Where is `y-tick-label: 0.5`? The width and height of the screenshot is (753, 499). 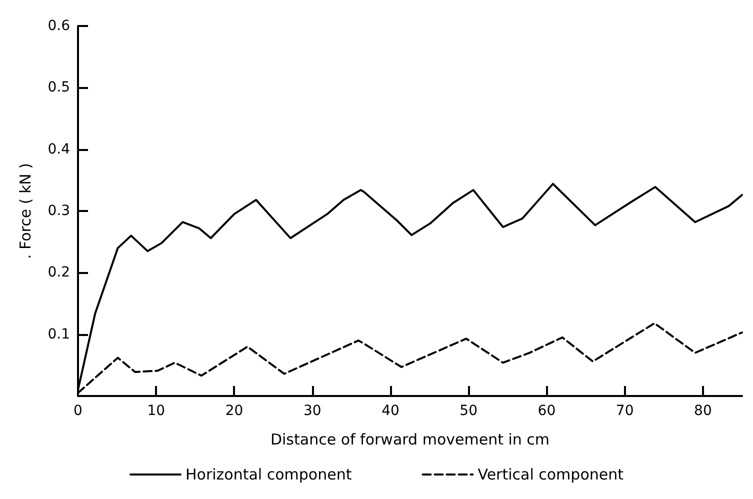 y-tick-label: 0.5 is located at coordinates (59, 88).